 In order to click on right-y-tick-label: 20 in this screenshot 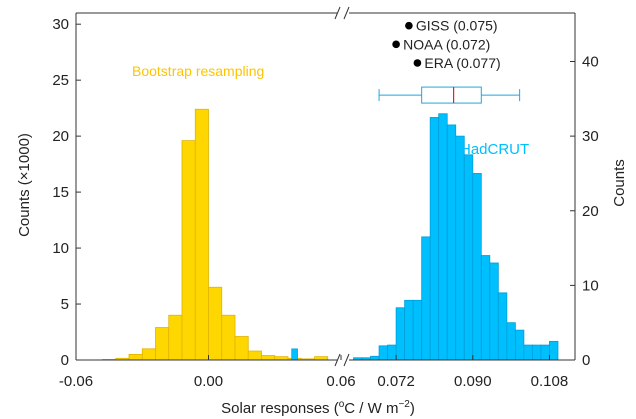, I will do `click(590, 211)`.